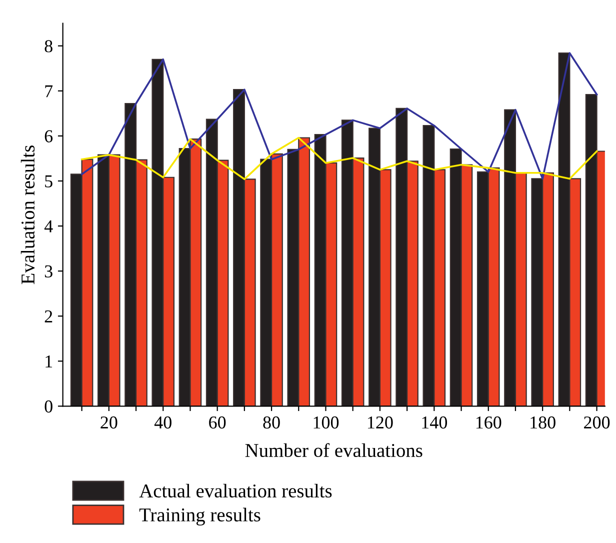  I want to click on y-tick-label: 1, so click(49, 361).